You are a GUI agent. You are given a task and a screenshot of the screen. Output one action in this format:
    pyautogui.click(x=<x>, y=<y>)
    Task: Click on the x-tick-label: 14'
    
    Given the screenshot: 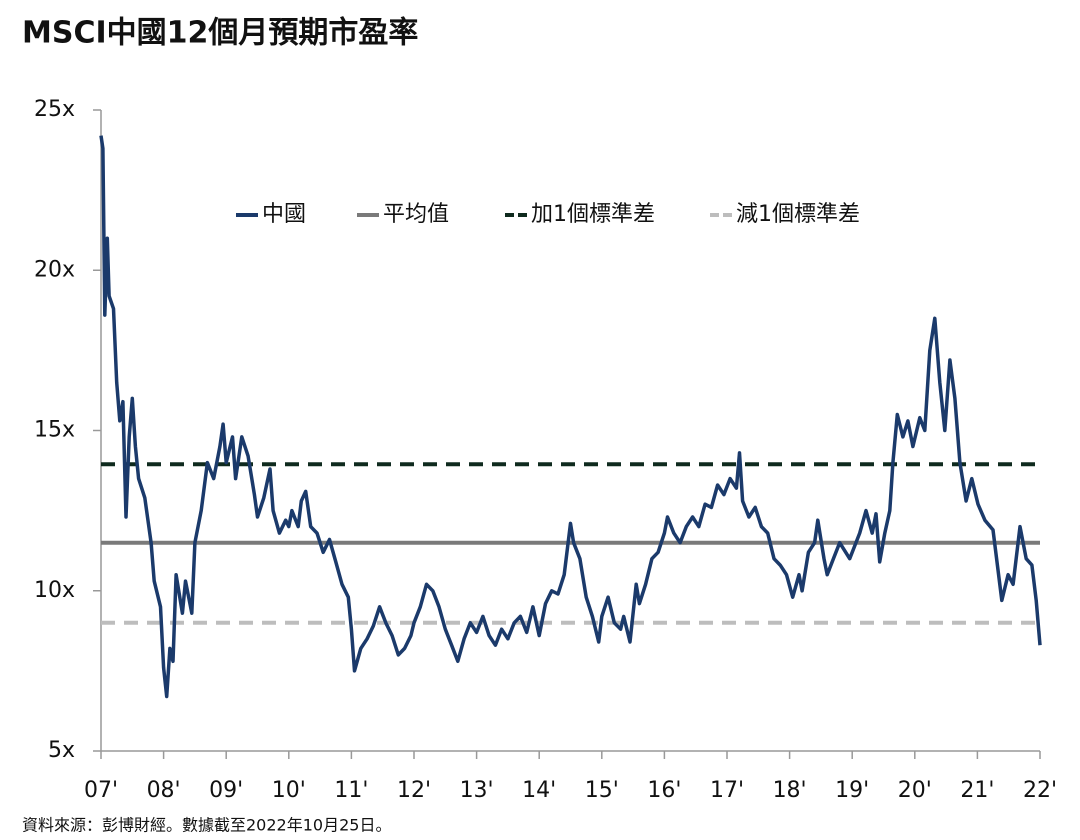 What is the action you would take?
    pyautogui.click(x=539, y=790)
    